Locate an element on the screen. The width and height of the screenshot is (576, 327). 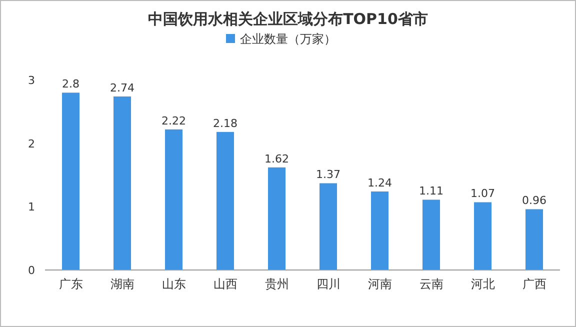
y-tick-label: 3 is located at coordinates (31, 80).